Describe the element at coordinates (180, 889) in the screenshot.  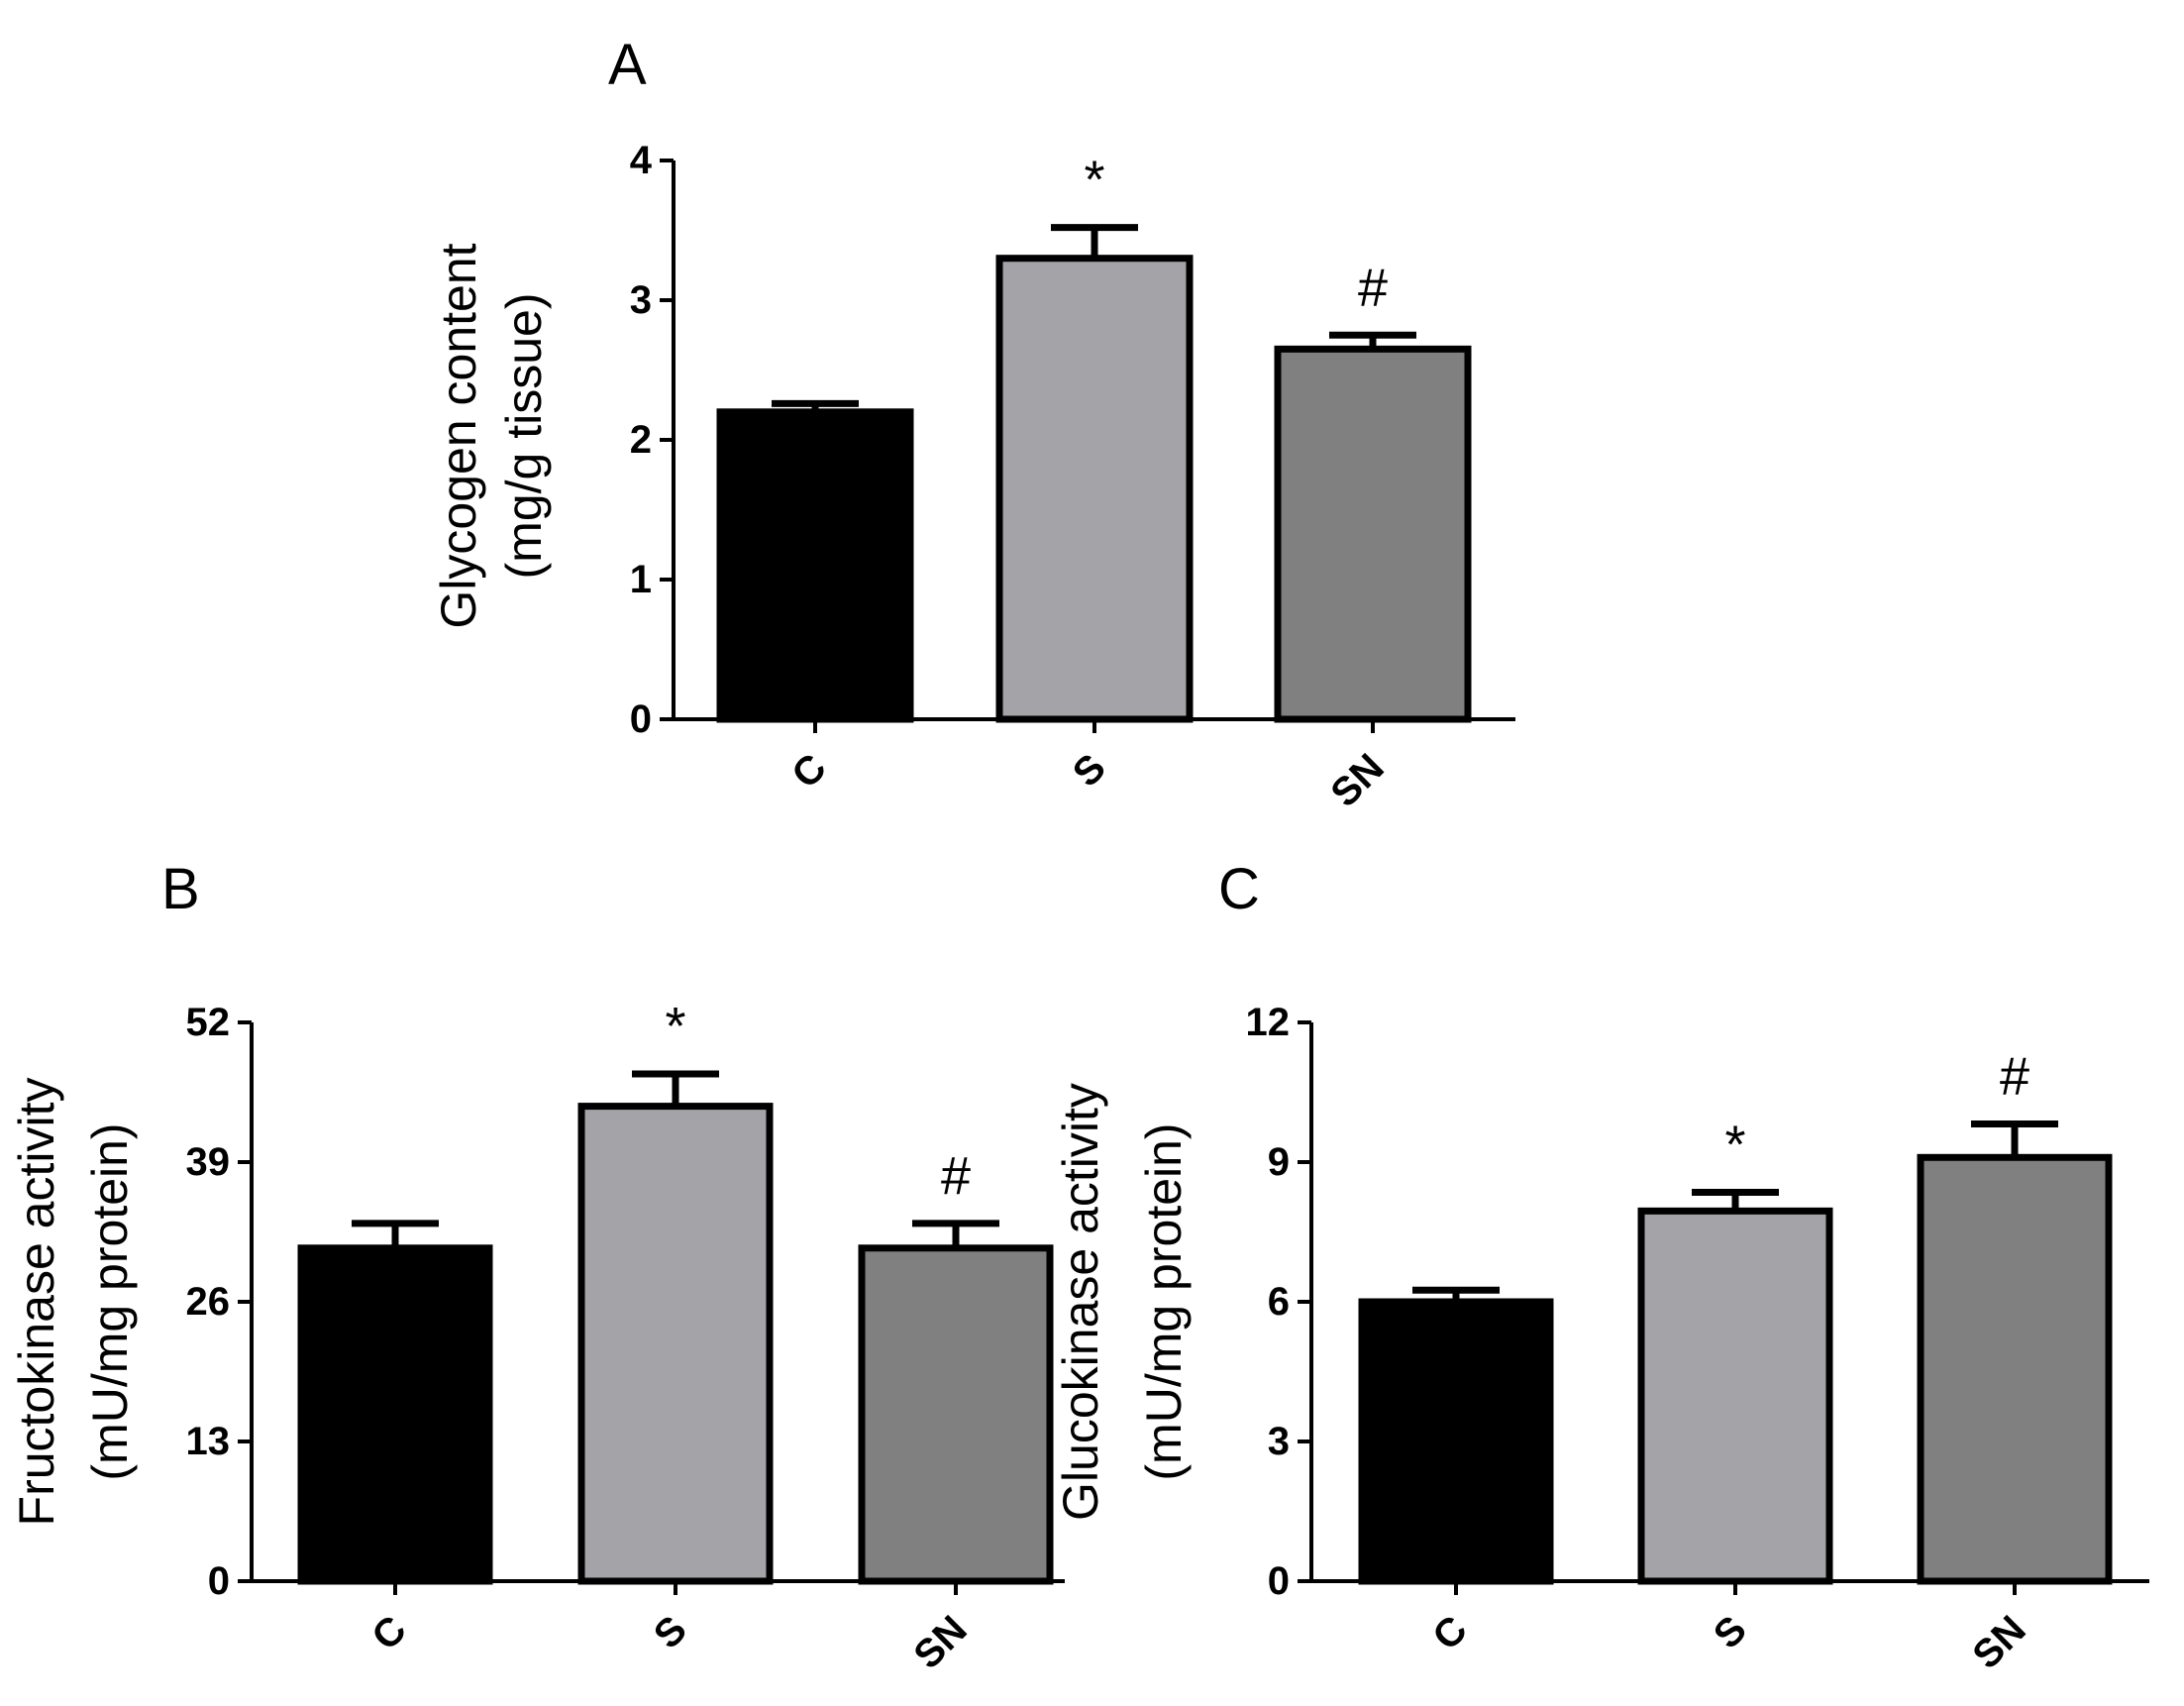
I see `panel-letter: B` at that location.